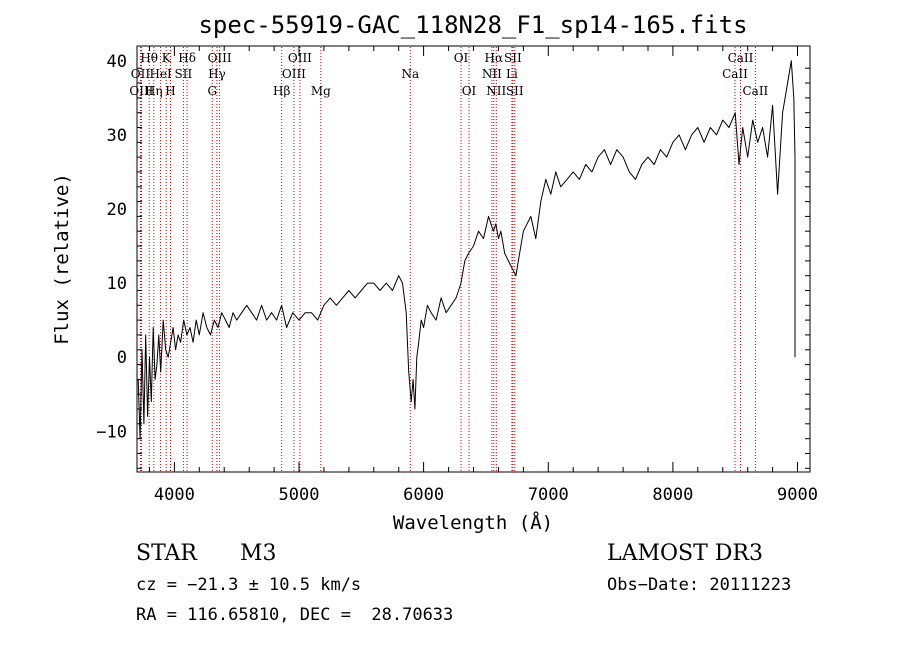  Describe the element at coordinates (117, 136) in the screenshot. I see `y-tick-label: 30` at that location.